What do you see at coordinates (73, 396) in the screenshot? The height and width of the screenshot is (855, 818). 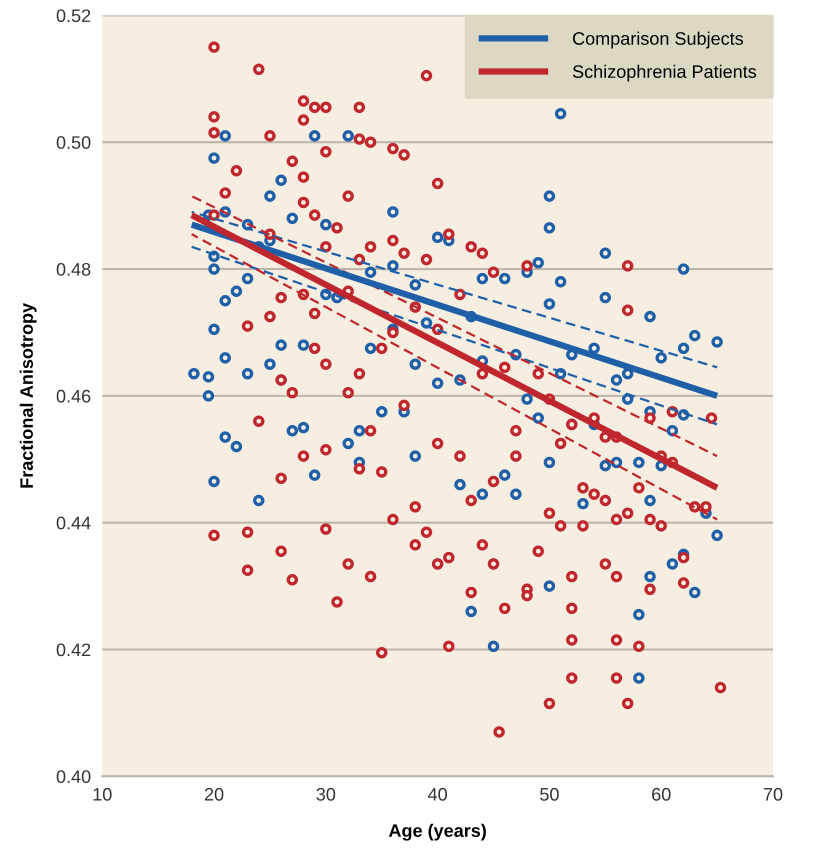 I see `y-tick-label: 0.46` at bounding box center [73, 396].